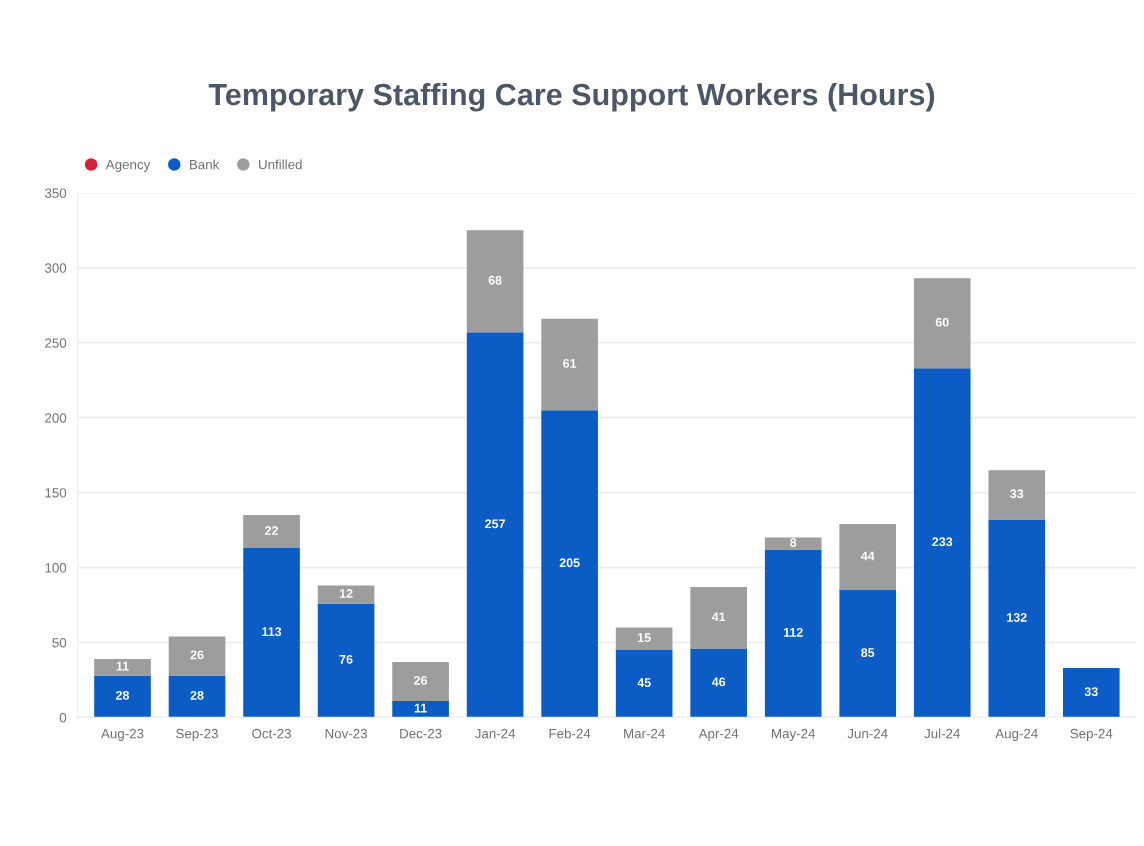 The image size is (1144, 846). I want to click on chart-title: Temporary Staffing Care Support Workers (Hours), so click(571, 97).